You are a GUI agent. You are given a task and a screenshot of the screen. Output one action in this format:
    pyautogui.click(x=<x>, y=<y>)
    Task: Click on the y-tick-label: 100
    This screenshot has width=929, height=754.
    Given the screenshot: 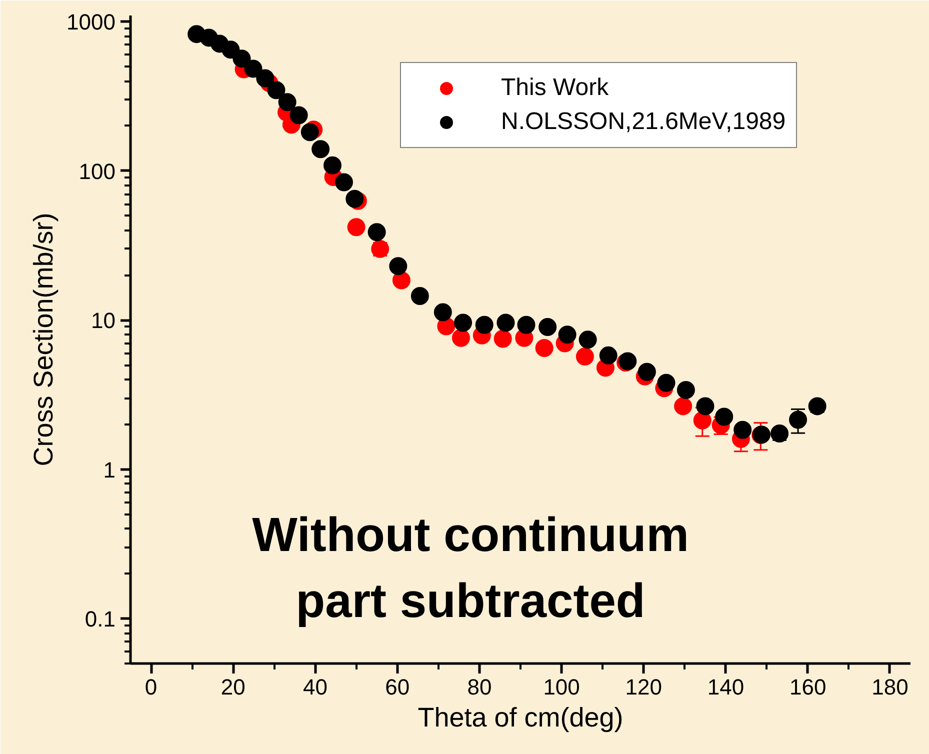 What is the action you would take?
    pyautogui.click(x=97, y=171)
    